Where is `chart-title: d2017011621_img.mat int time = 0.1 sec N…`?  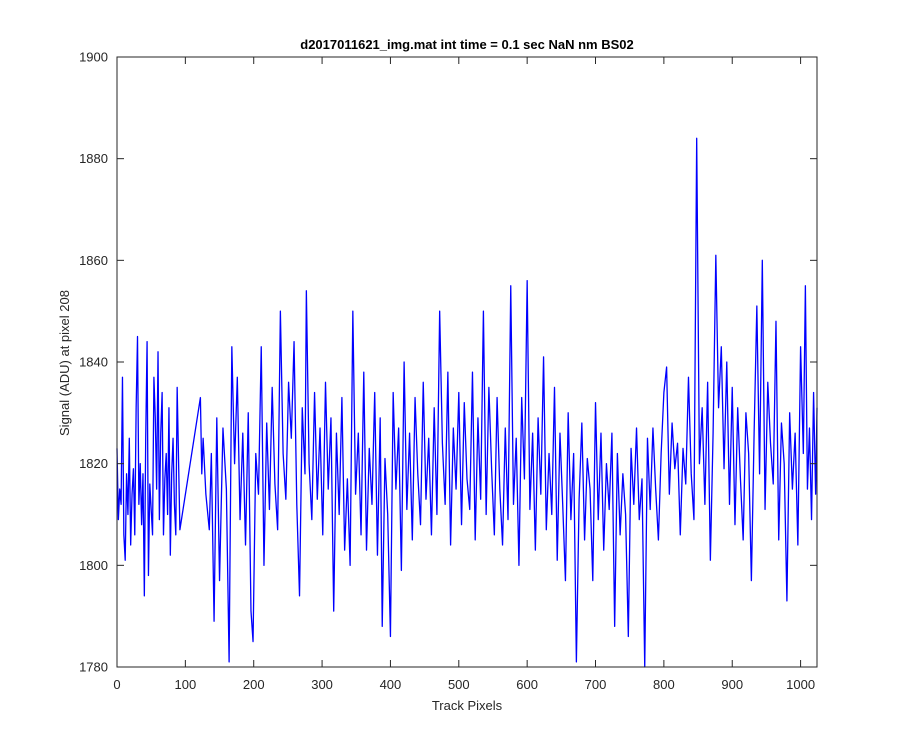
chart-title: d2017011621_img.mat int time = 0.1 sec N… is located at coordinates (466, 44).